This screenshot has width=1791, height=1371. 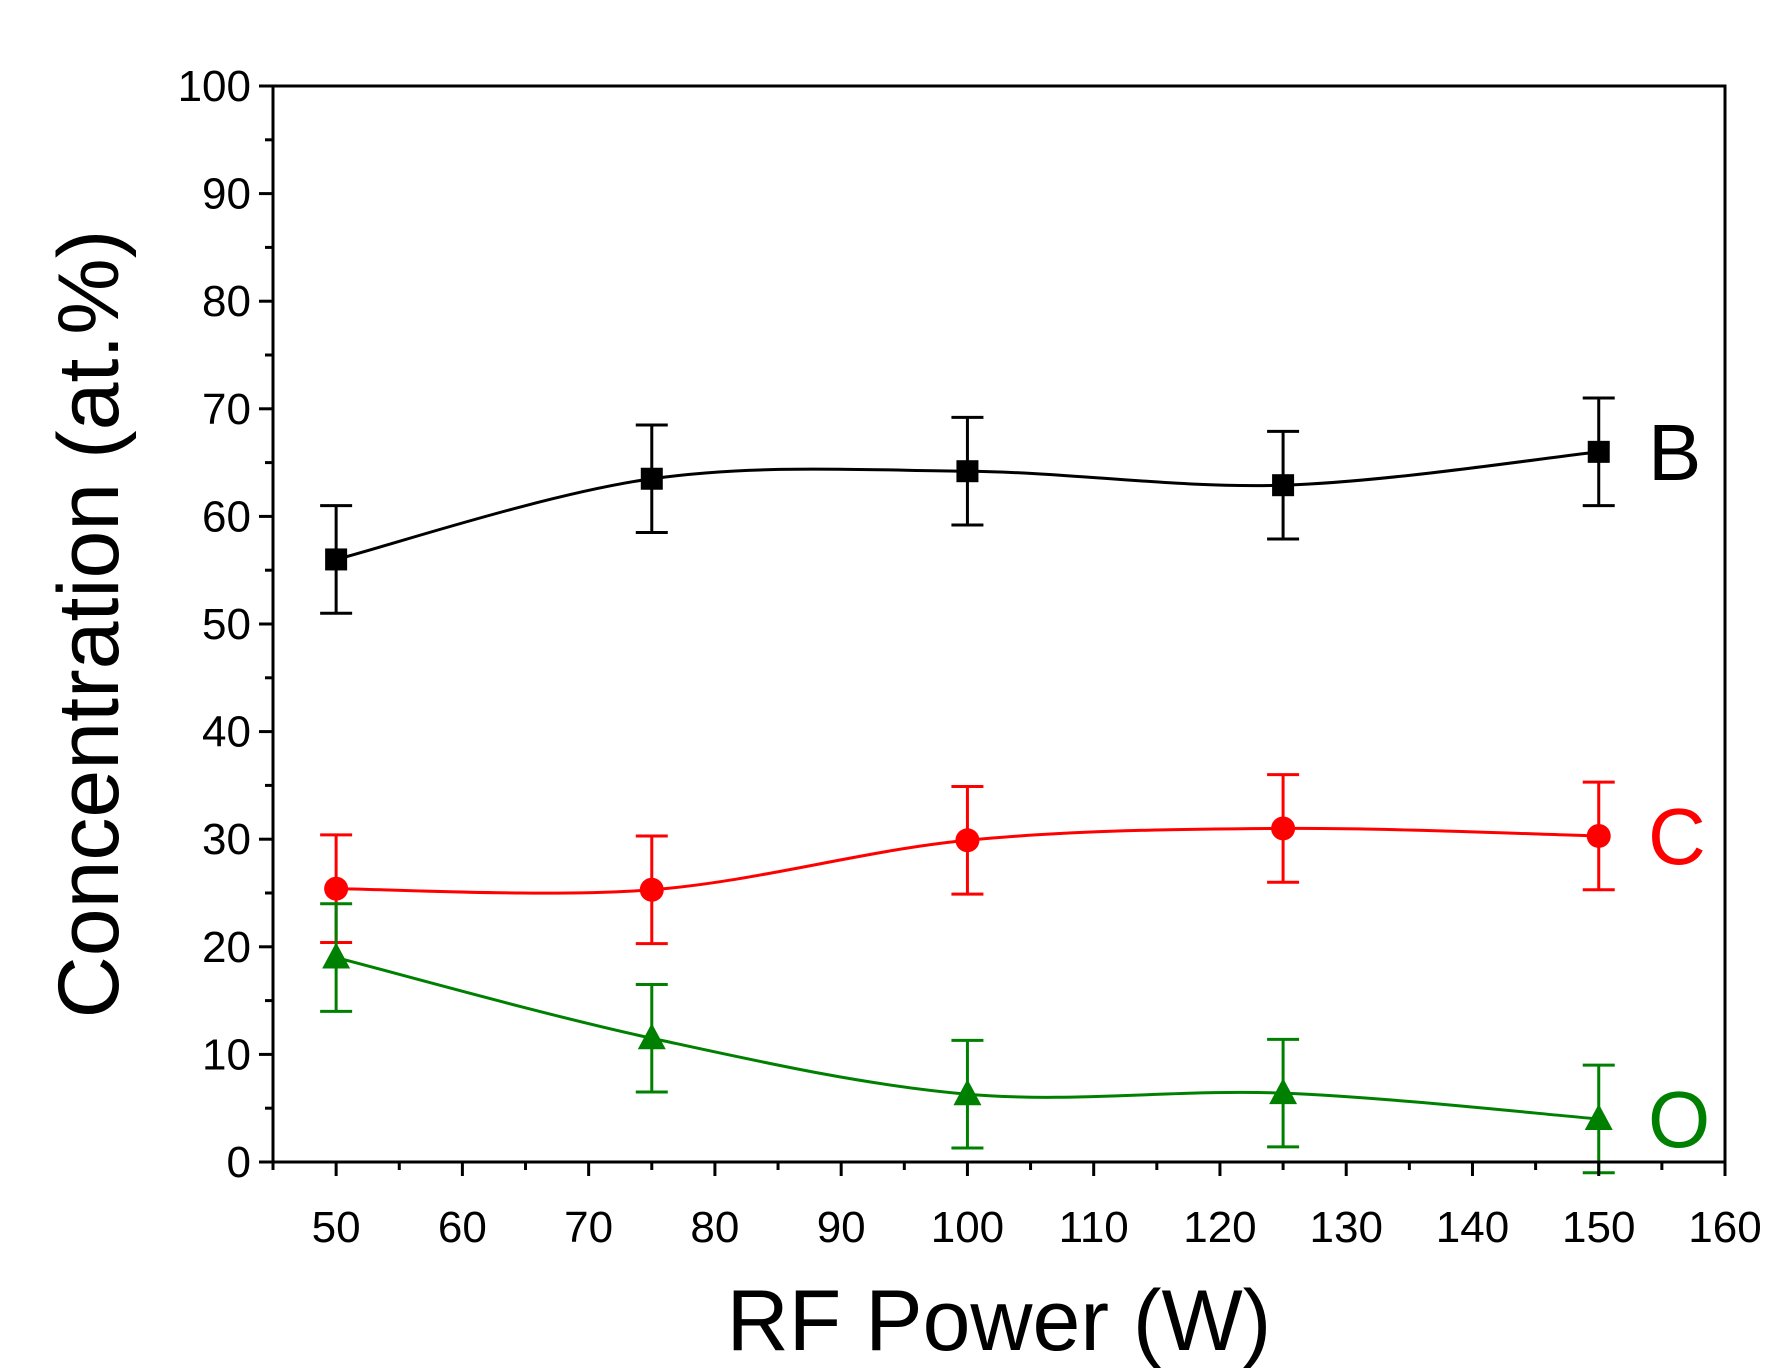 I want to click on x-tick-label: 150, so click(x=1598, y=1227).